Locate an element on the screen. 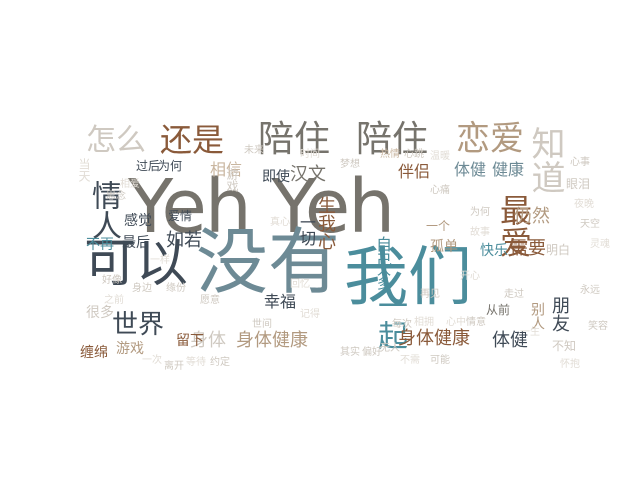  cloud-word: 身体 is located at coordinates (208, 340).